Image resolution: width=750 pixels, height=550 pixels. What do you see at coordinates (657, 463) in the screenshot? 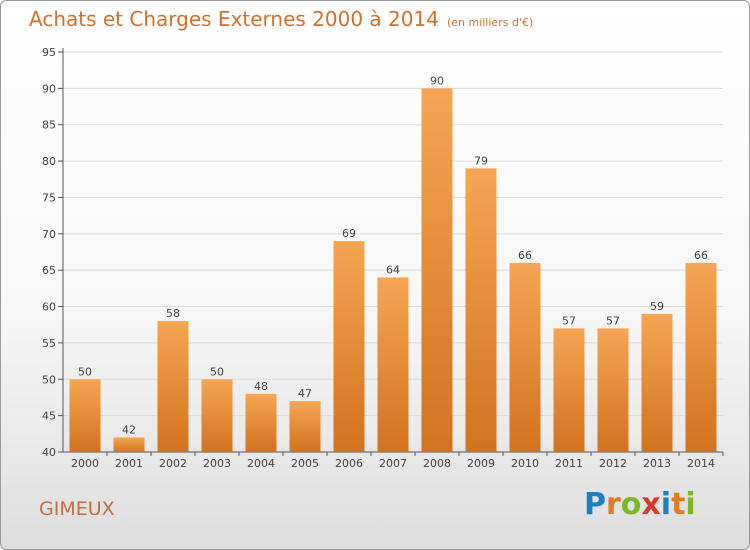
I see `x-tick-label: 2013` at bounding box center [657, 463].